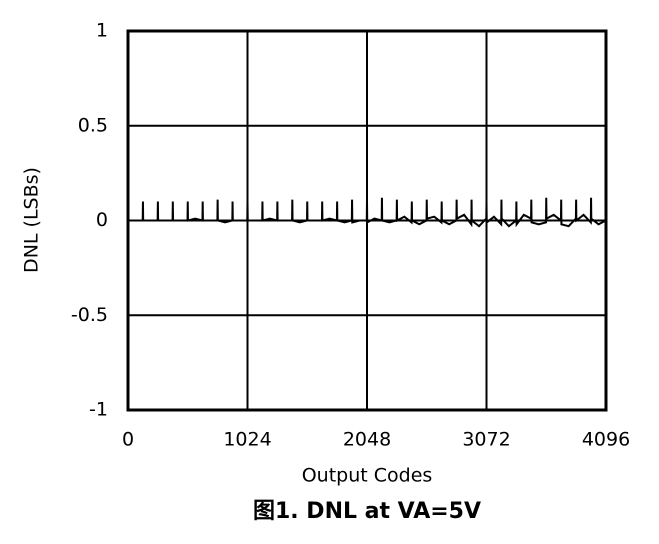 Image resolution: width=659 pixels, height=544 pixels. What do you see at coordinates (93, 125) in the screenshot?
I see `y-tick-label: 0.5` at bounding box center [93, 125].